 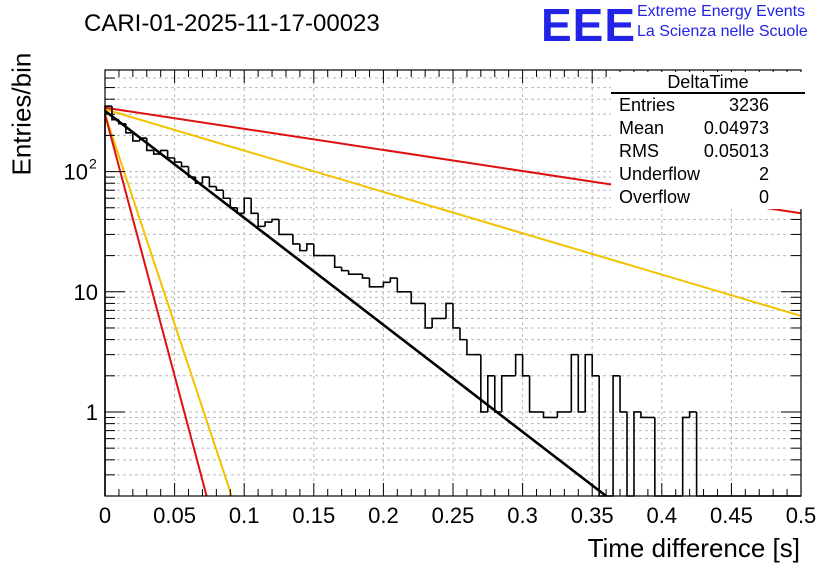 What do you see at coordinates (522, 515) in the screenshot?
I see `x-tick-label: 0.3` at bounding box center [522, 515].